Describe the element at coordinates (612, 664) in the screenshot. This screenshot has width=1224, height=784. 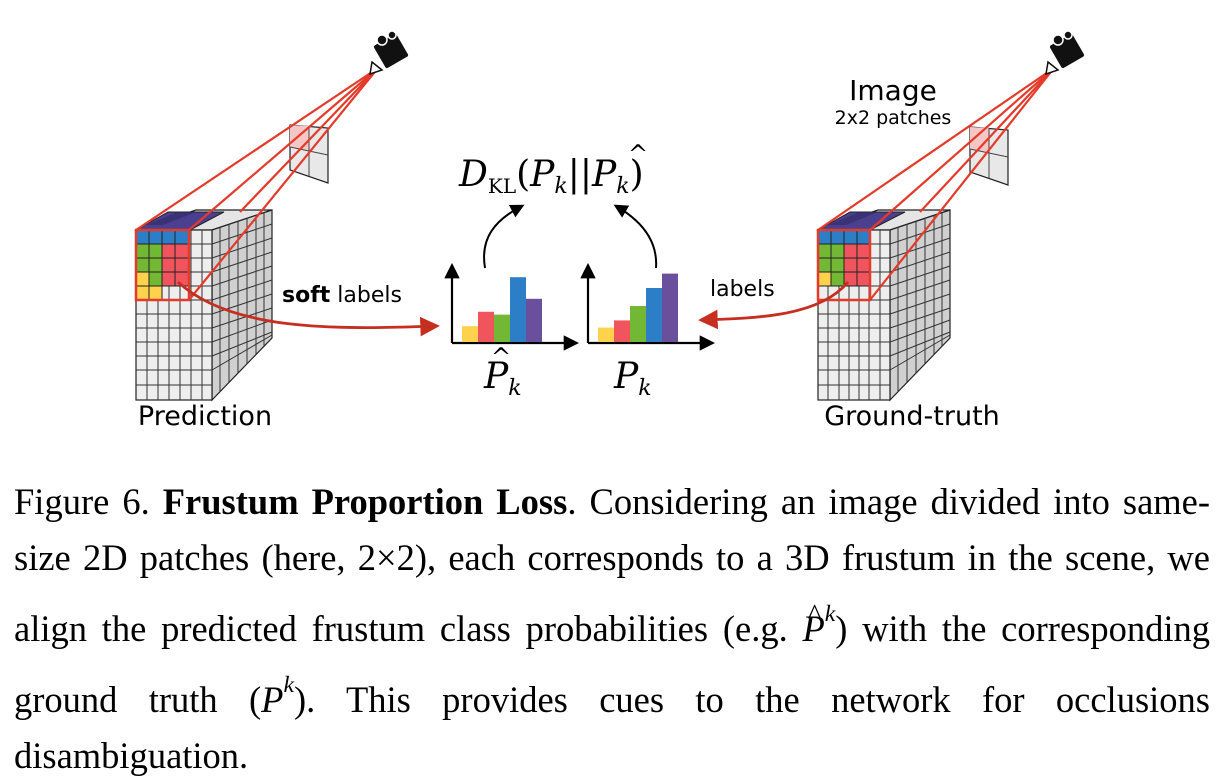
I see `caption-text-2: ) with the corresponding ground truth (` at that location.